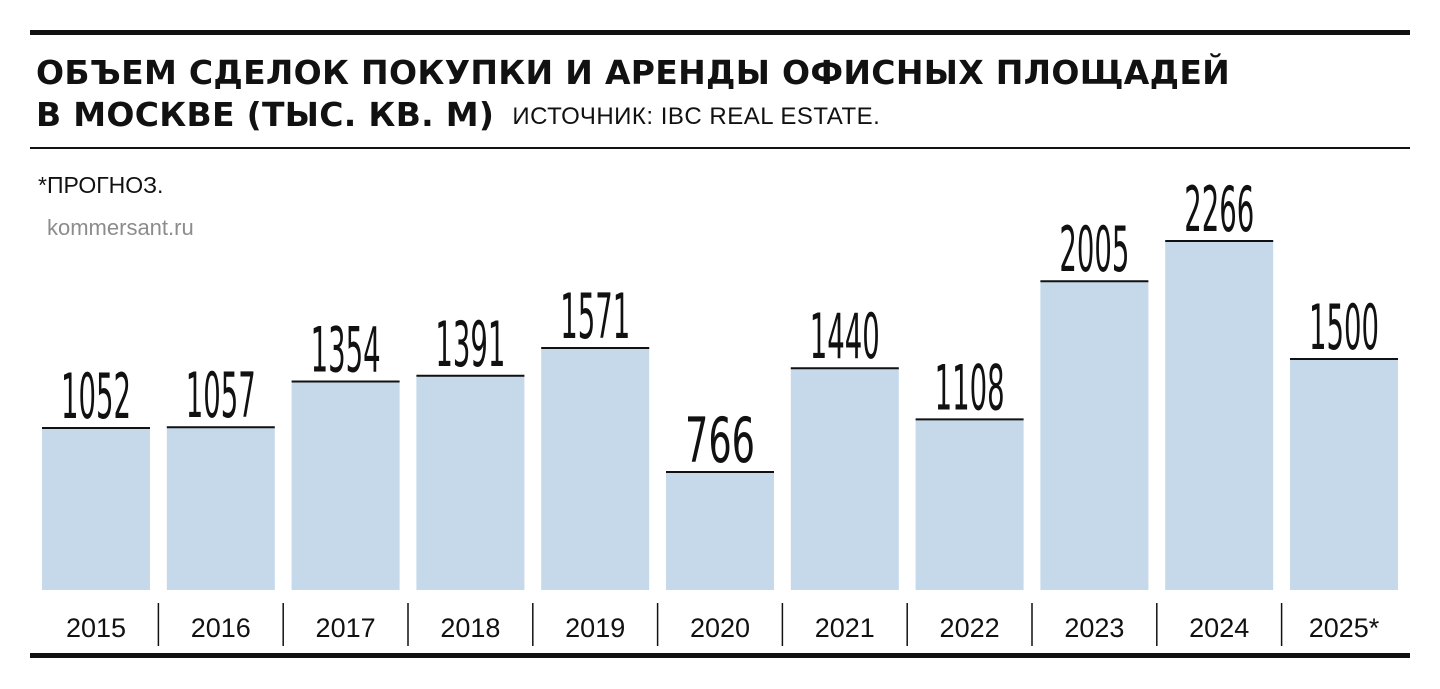 The image size is (1440, 689). Describe the element at coordinates (696, 116) in the screenshot. I see `source-label: ИСТОЧНИК: IBC REAL ESTATE.` at that location.